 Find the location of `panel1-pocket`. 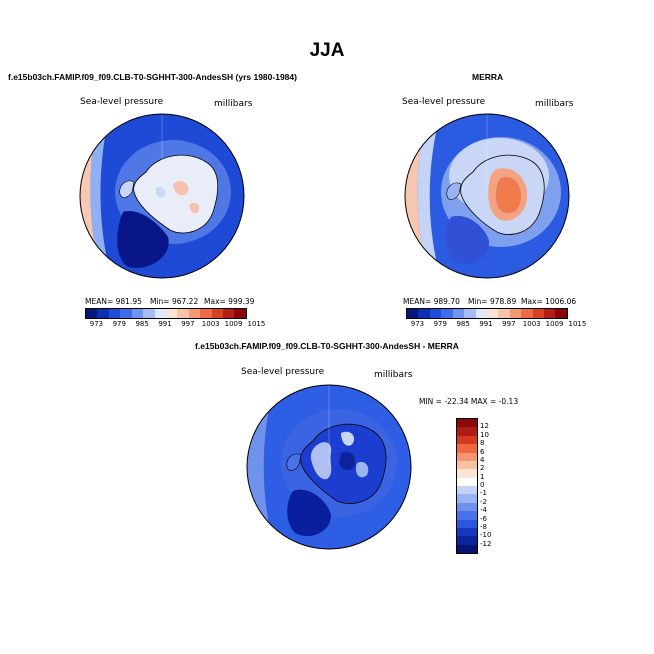

panel1-pocket is located at coordinates (143, 239).